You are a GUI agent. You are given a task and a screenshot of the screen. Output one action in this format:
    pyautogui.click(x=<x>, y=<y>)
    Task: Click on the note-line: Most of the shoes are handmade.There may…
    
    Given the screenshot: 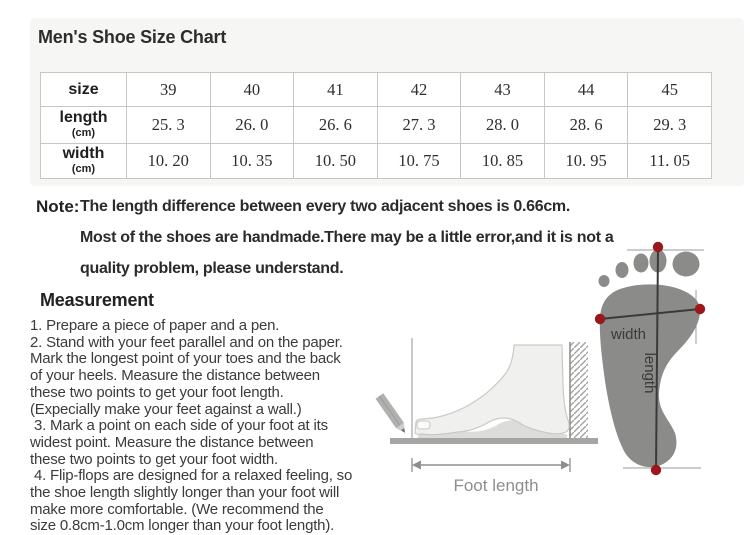 What is the action you would take?
    pyautogui.click(x=347, y=237)
    